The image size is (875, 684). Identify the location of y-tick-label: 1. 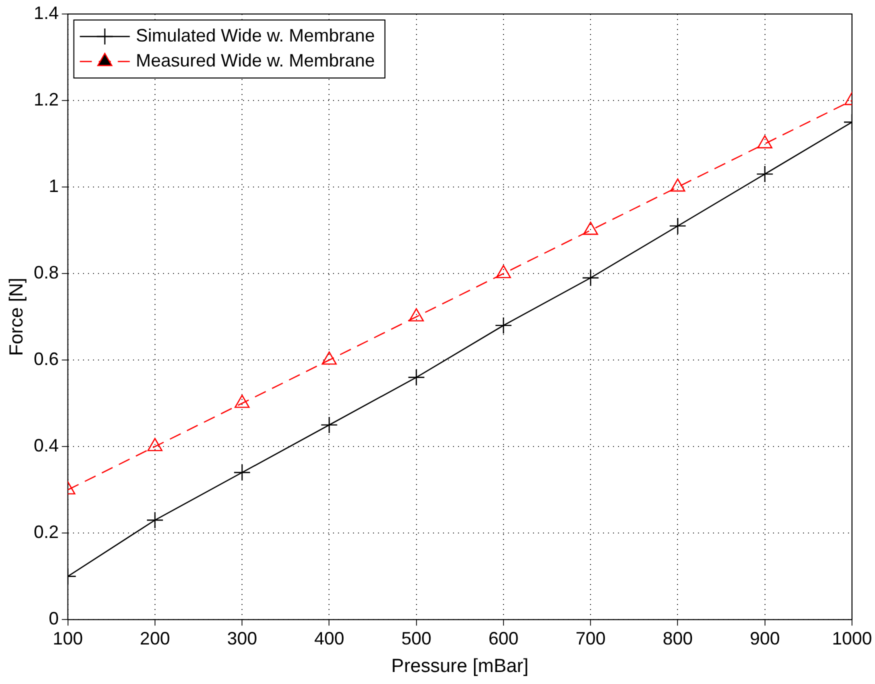
(53, 186).